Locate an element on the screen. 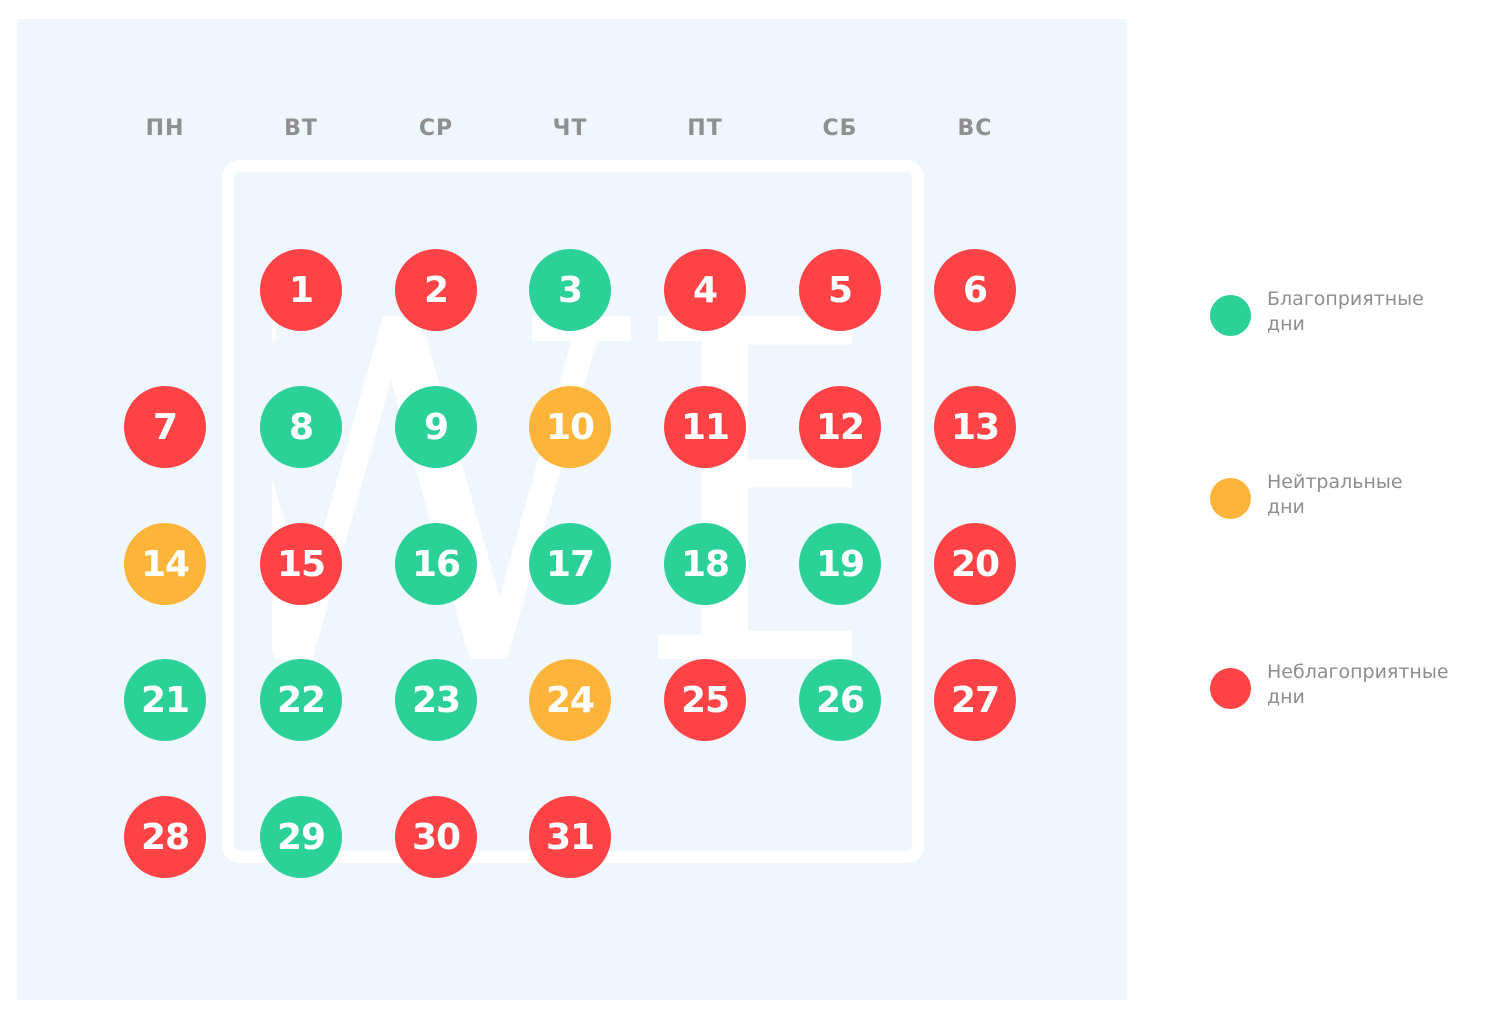  legend-item-favorable: Благоприятные дни is located at coordinates (1350, 321).